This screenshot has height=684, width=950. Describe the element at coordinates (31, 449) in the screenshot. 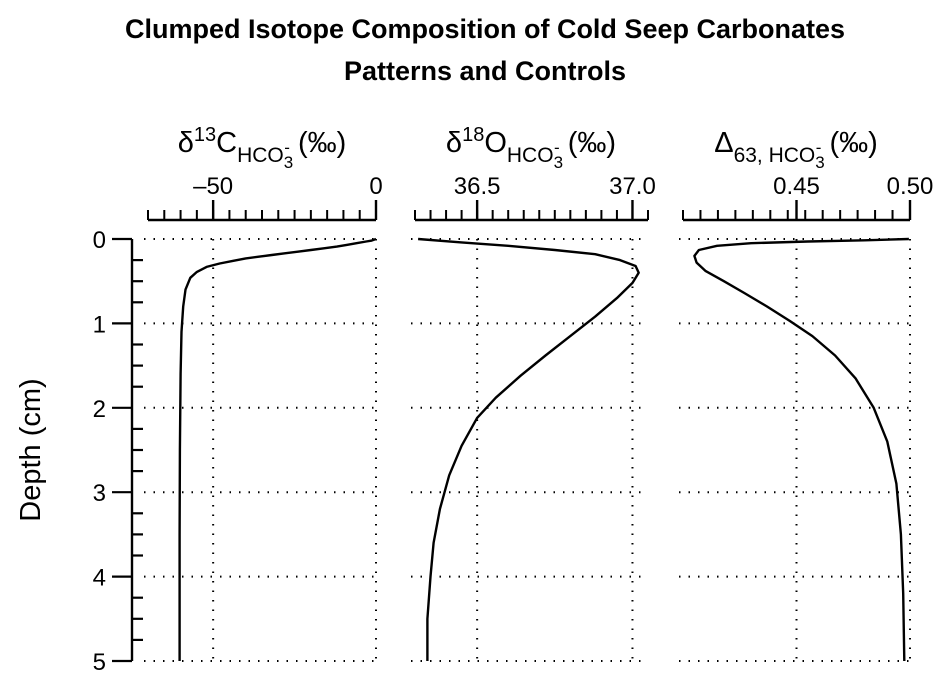

I see `y-axis-label: Depth (cm)` at that location.